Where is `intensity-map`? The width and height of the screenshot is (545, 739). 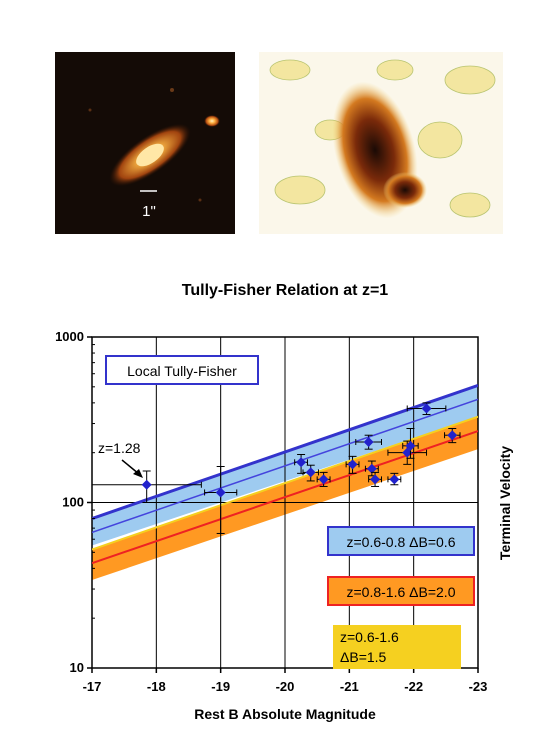 intensity-map is located at coordinates (381, 143).